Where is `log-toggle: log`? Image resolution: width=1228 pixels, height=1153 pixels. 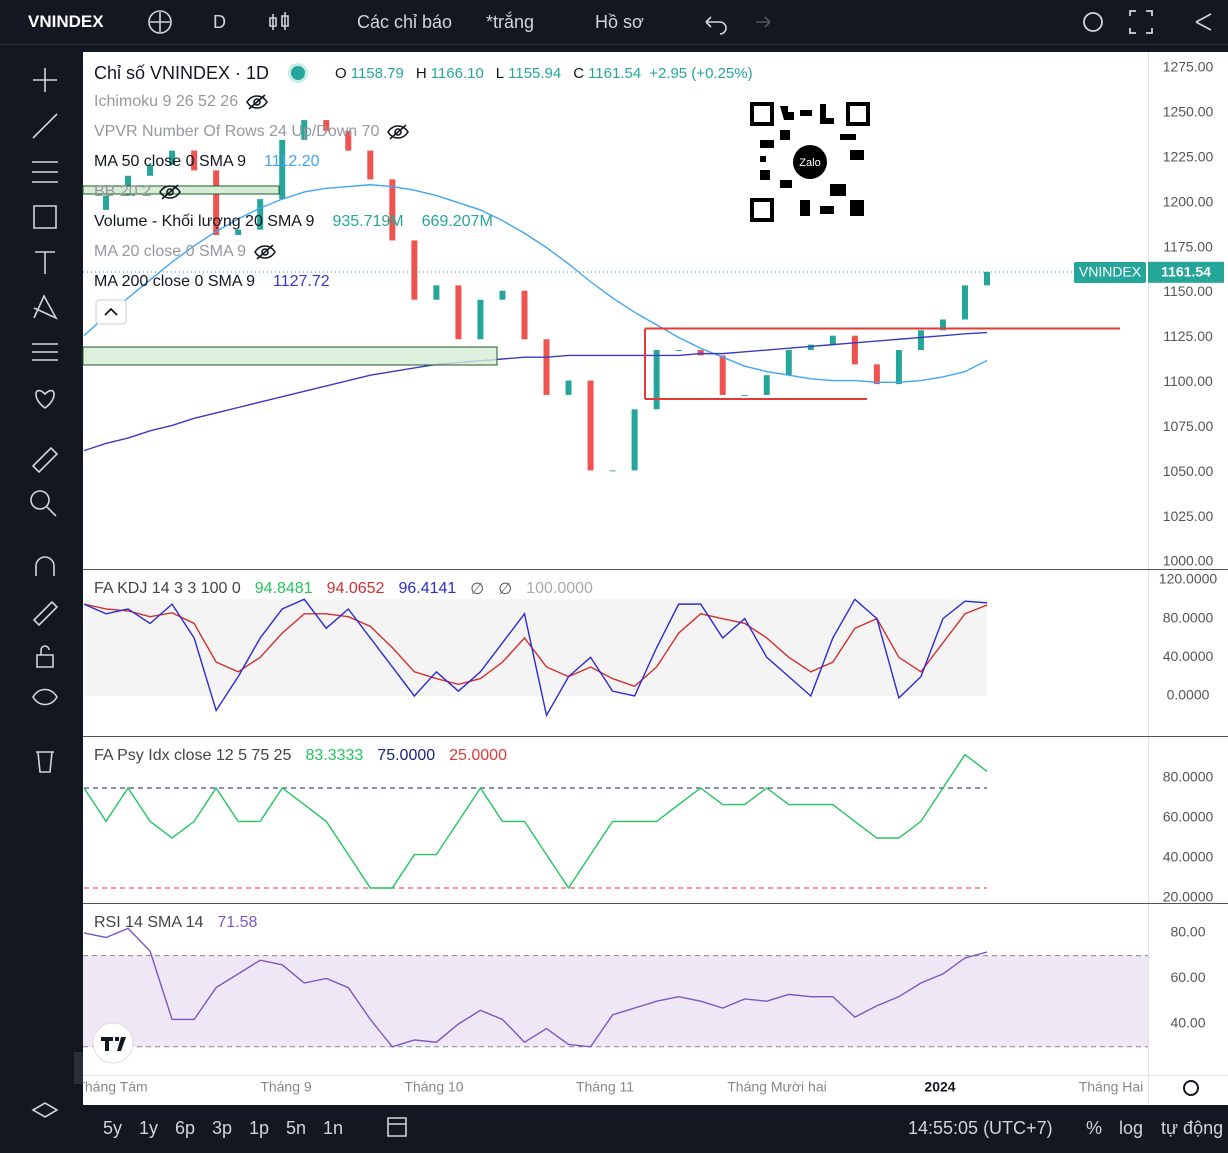
log-toggle: log is located at coordinates (1131, 1128).